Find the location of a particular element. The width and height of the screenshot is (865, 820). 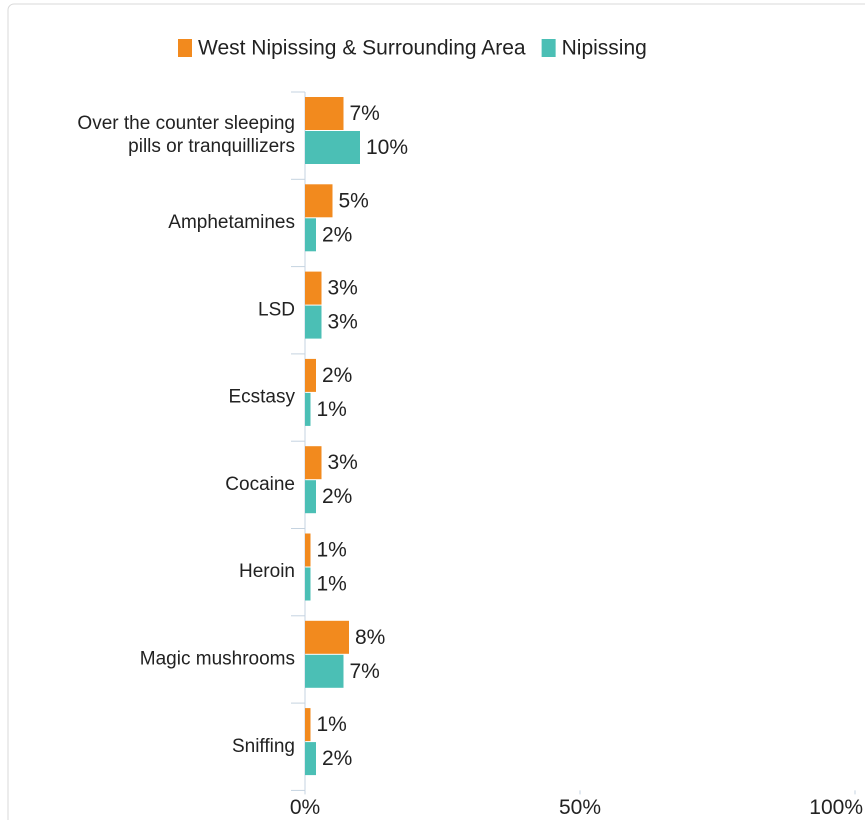

category-label: Heroin is located at coordinates (267, 571).